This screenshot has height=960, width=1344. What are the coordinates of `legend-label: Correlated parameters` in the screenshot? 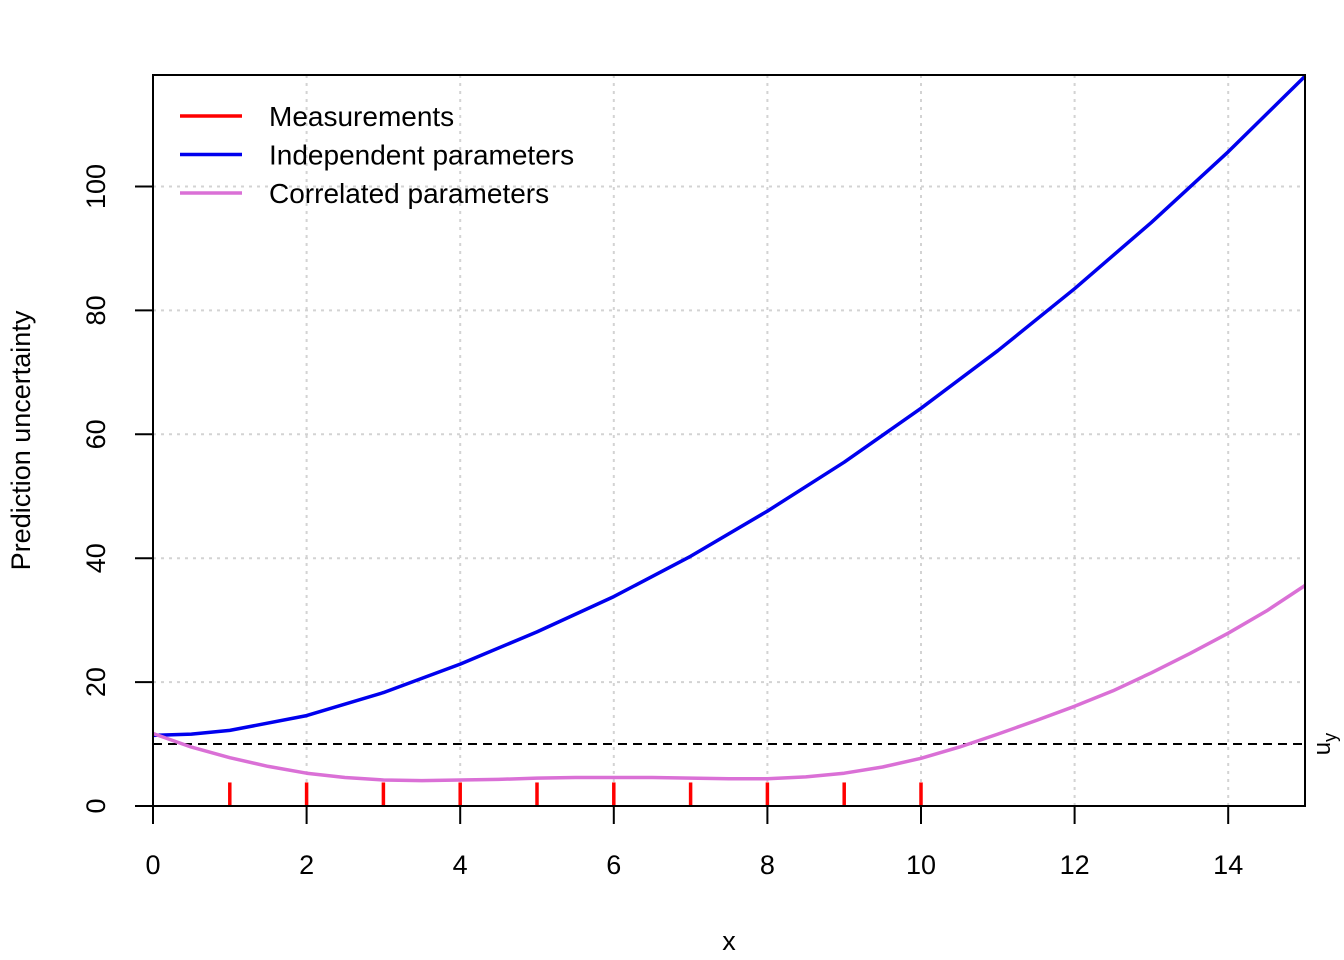 It's located at (409, 193).